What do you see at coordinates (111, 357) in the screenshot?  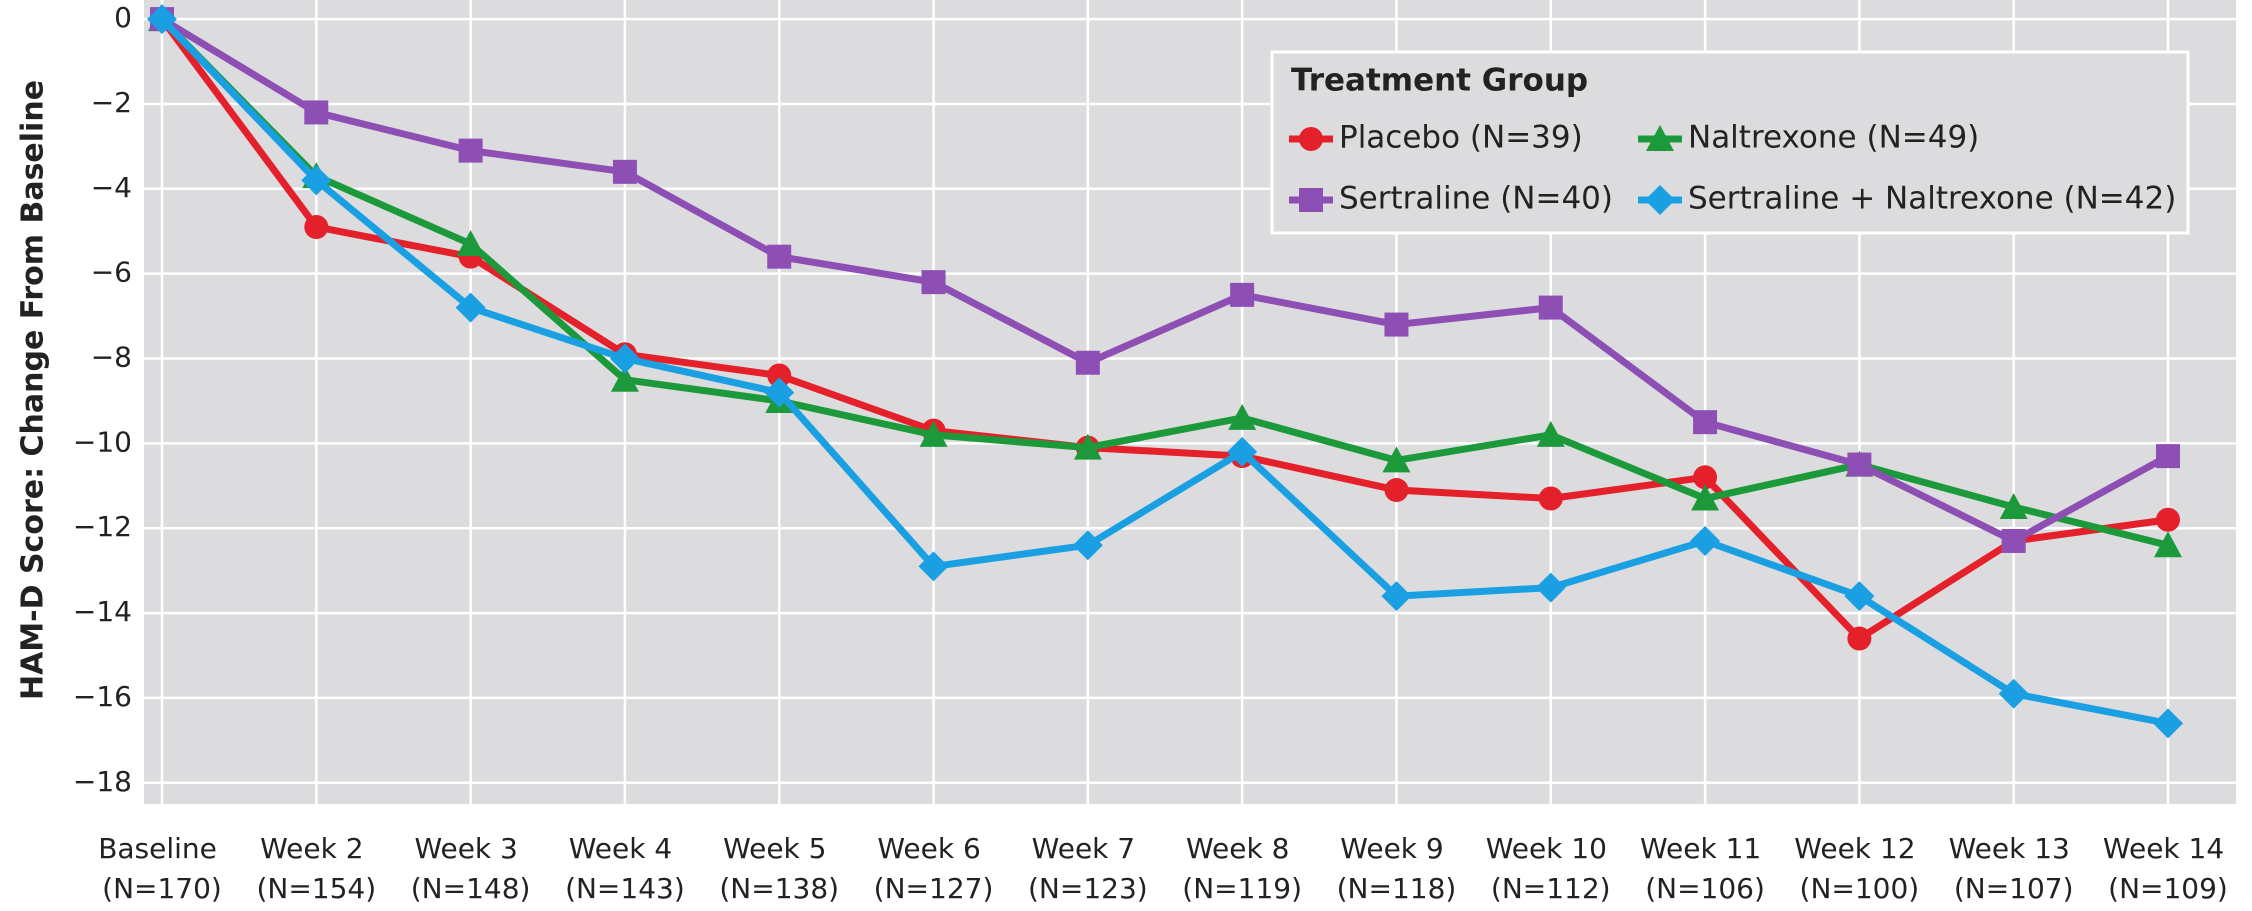 I see `y-tick-label: −8` at bounding box center [111, 357].